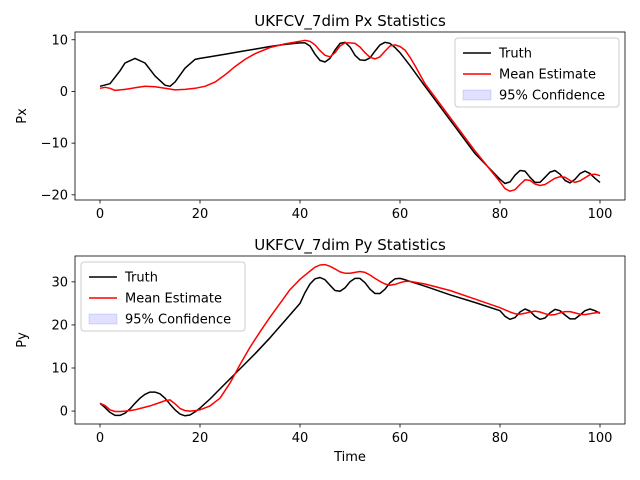  I want to click on y-axis-label: Py, so click(22, 340).